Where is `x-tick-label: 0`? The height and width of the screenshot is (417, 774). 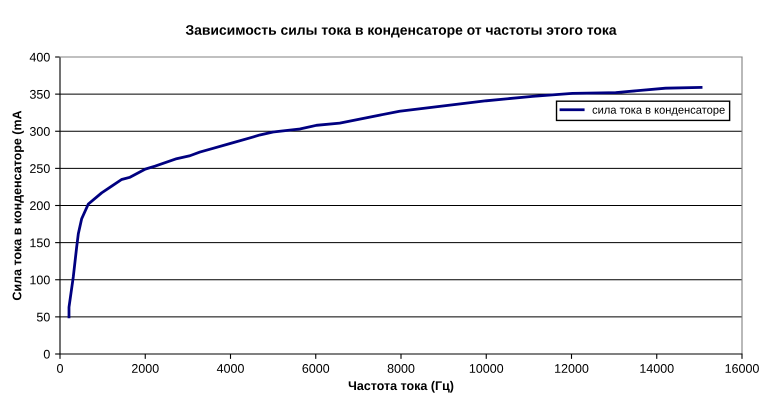
x-tick-label: 0 is located at coordinates (60, 368).